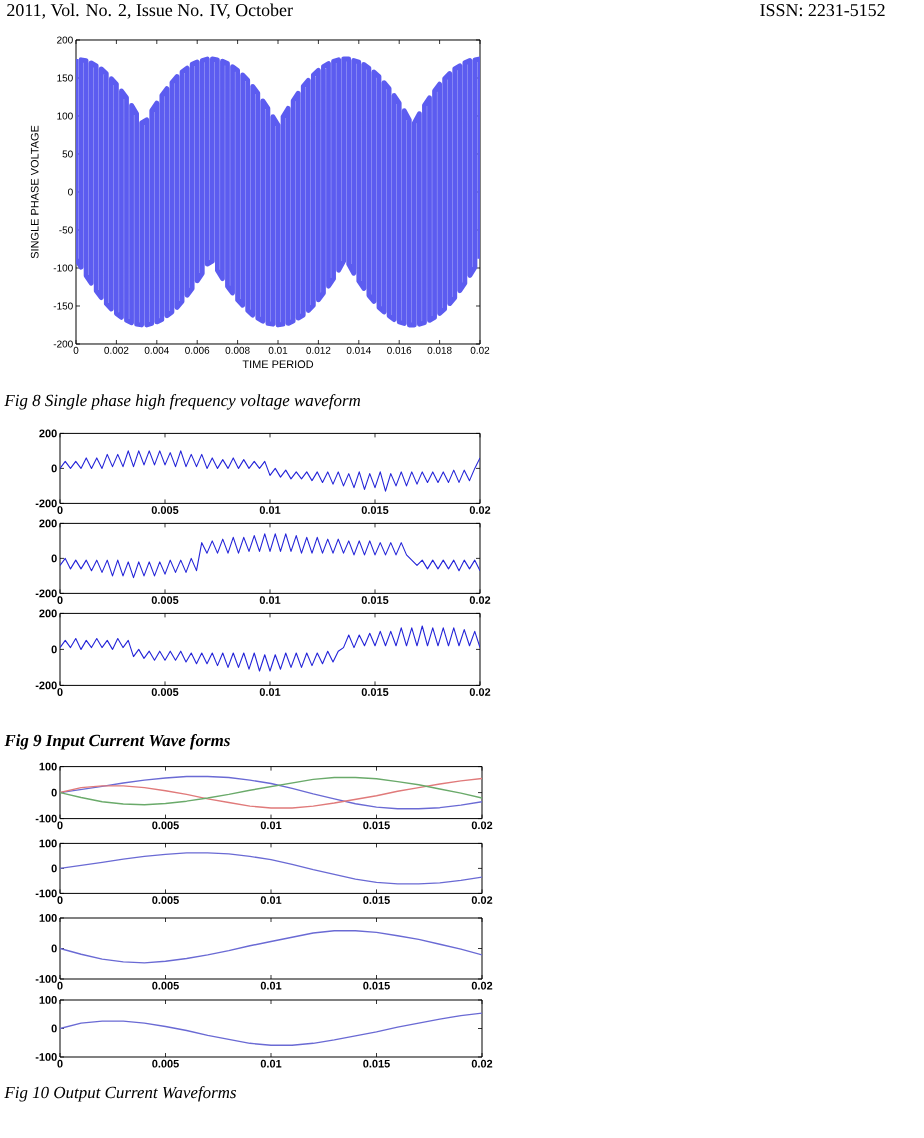 This screenshot has width=924, height=1138. Describe the element at coordinates (182, 402) in the screenshot. I see `caption: Fig 8 Single phase high frequency voltage waveform` at that location.